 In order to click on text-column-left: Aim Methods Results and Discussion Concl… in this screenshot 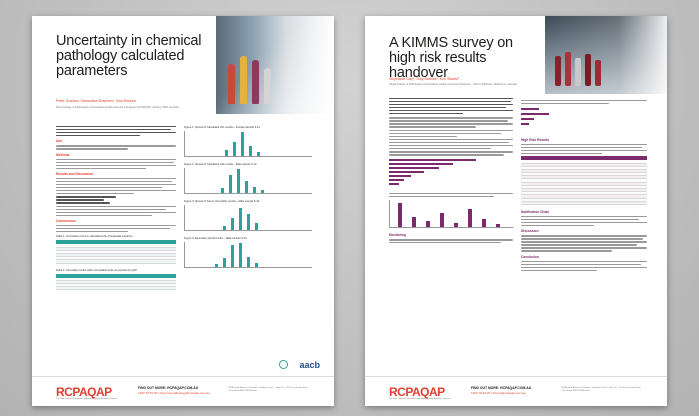, I will do `click(116, 210)`.